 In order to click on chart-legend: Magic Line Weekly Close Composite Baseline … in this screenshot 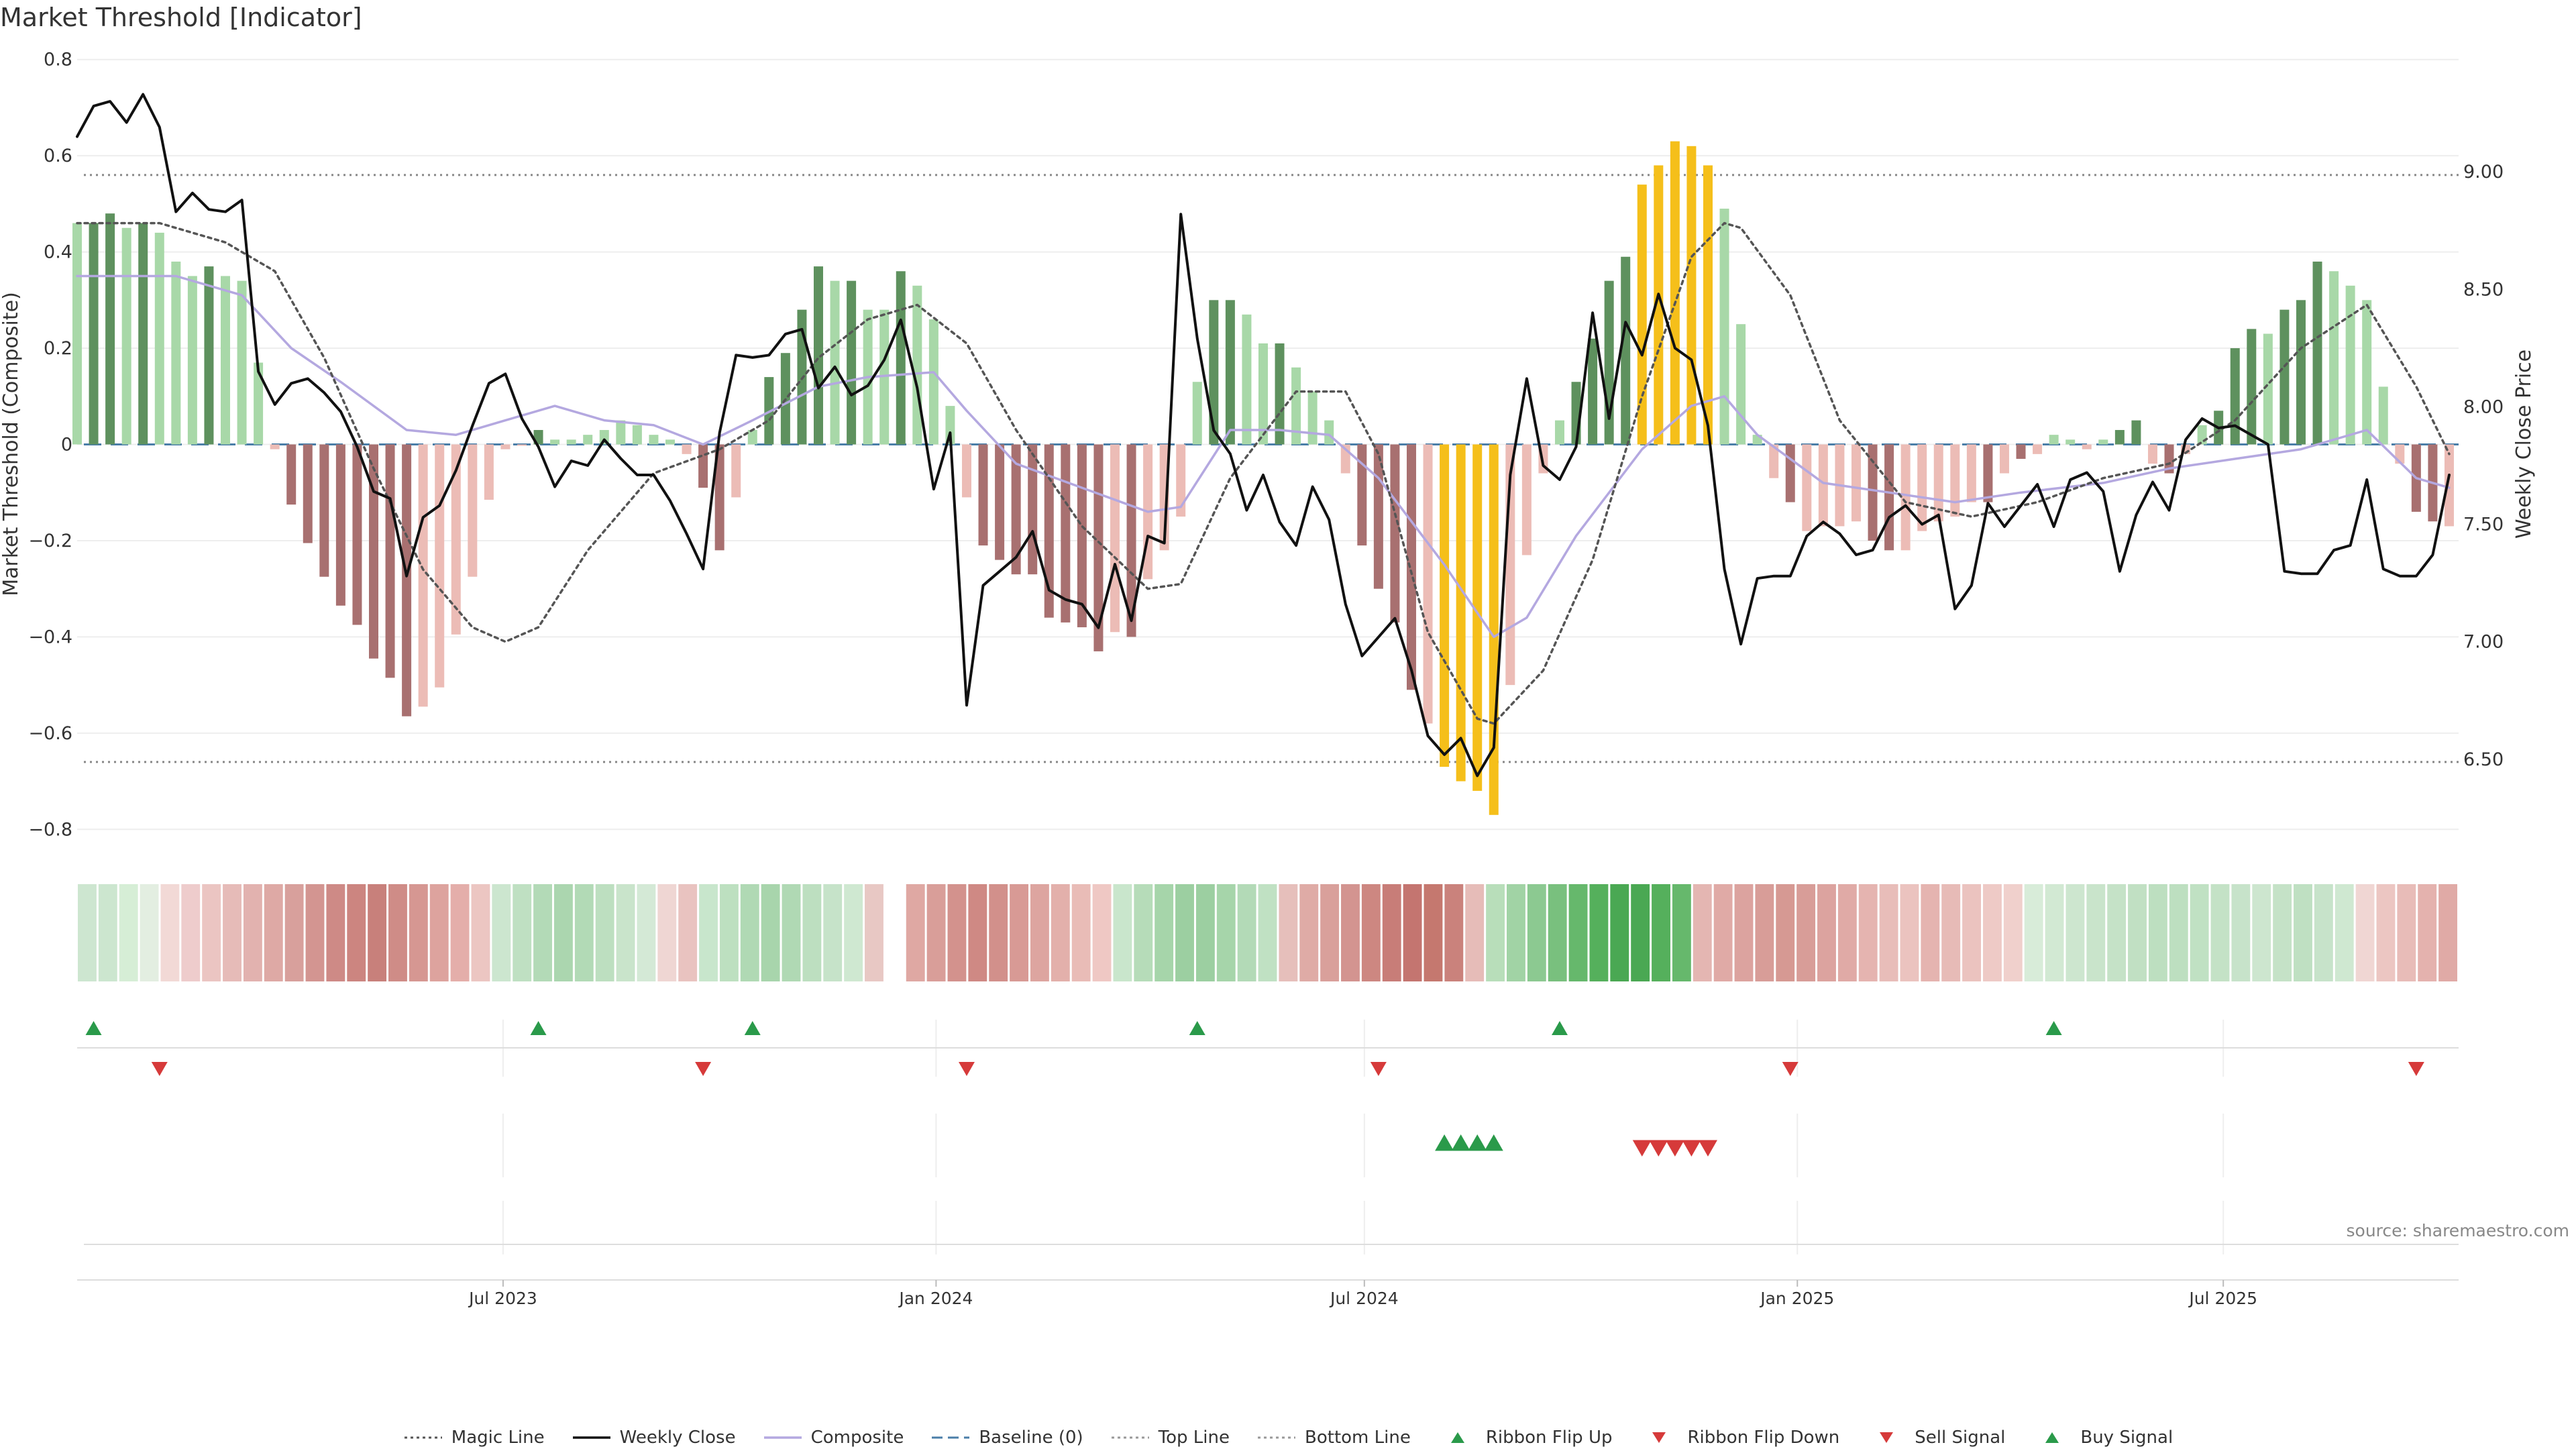, I will do `click(1288, 1438)`.